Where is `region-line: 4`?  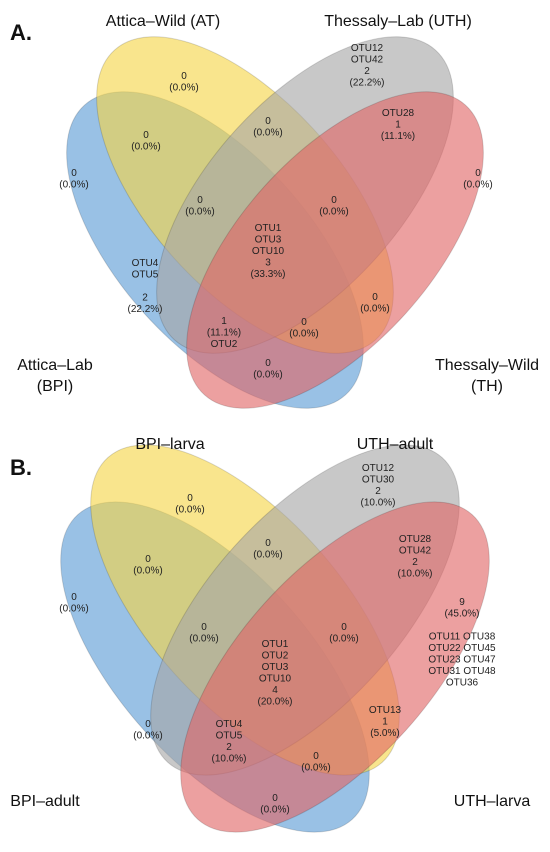 region-line: 4 is located at coordinates (275, 690).